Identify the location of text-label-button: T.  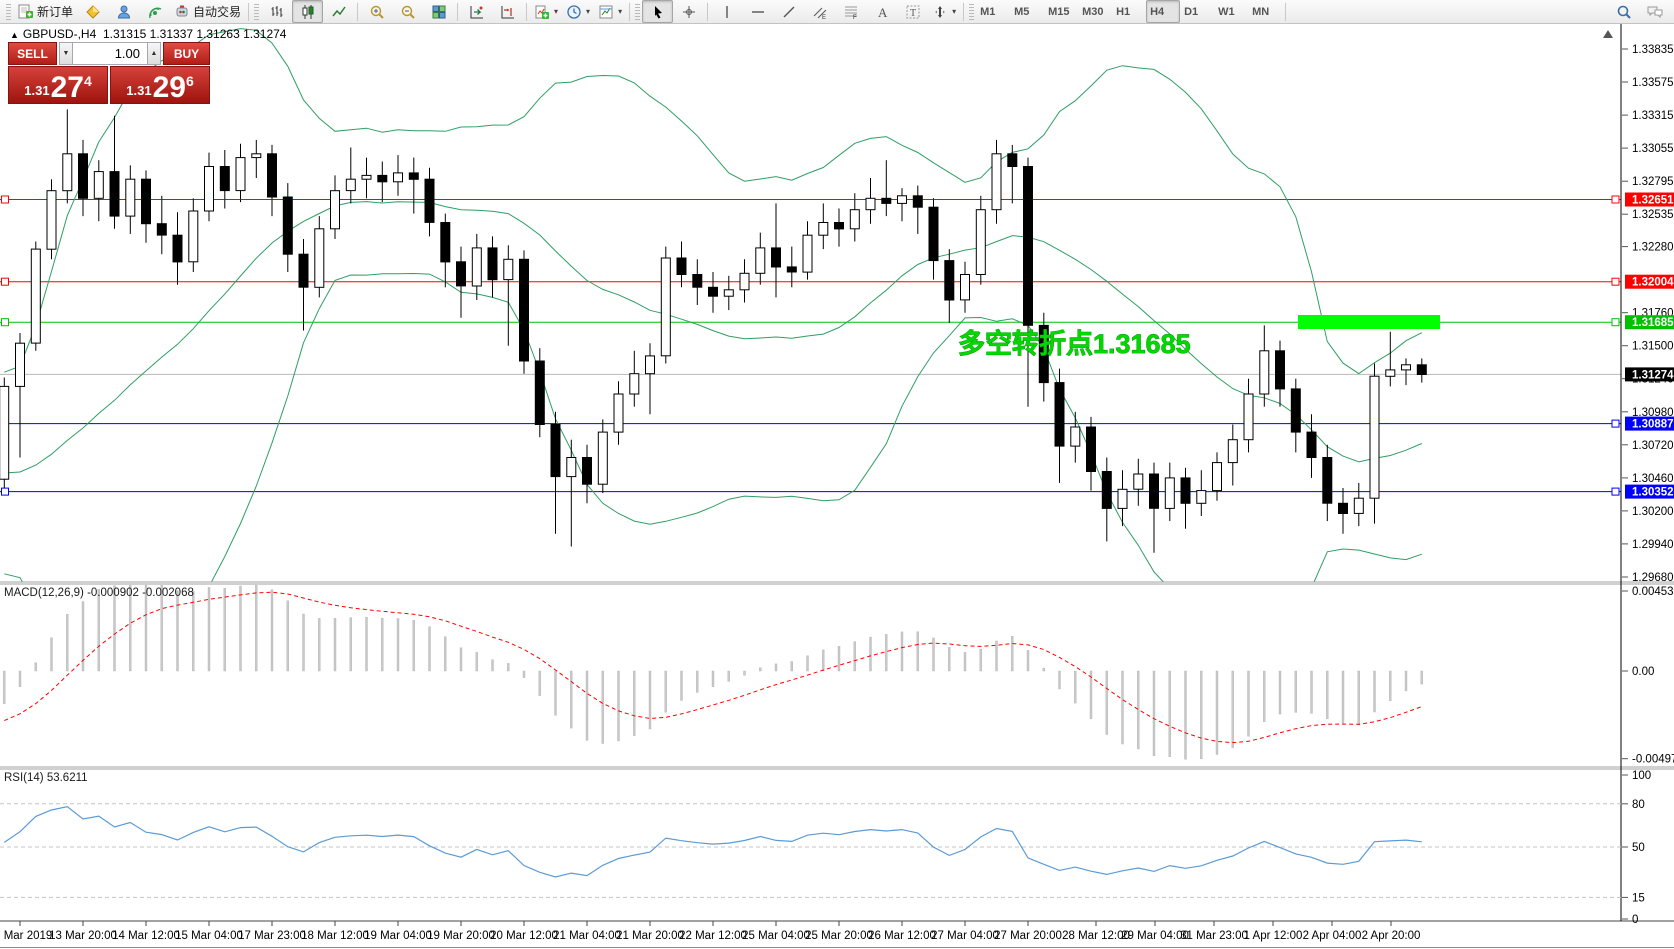
(912, 11).